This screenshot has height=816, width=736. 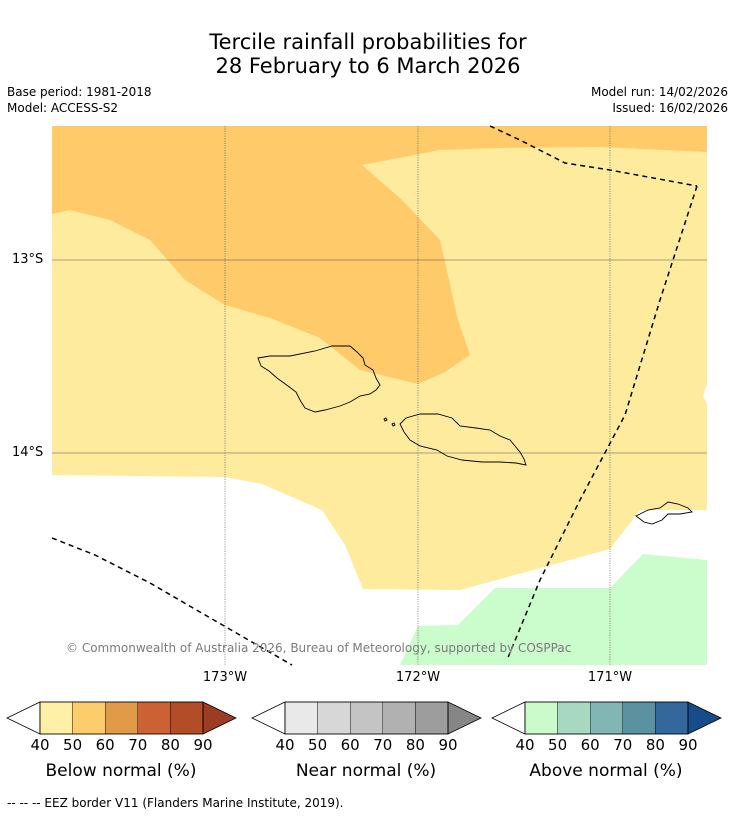 I want to click on legend-above-extend-low, so click(x=508, y=718).